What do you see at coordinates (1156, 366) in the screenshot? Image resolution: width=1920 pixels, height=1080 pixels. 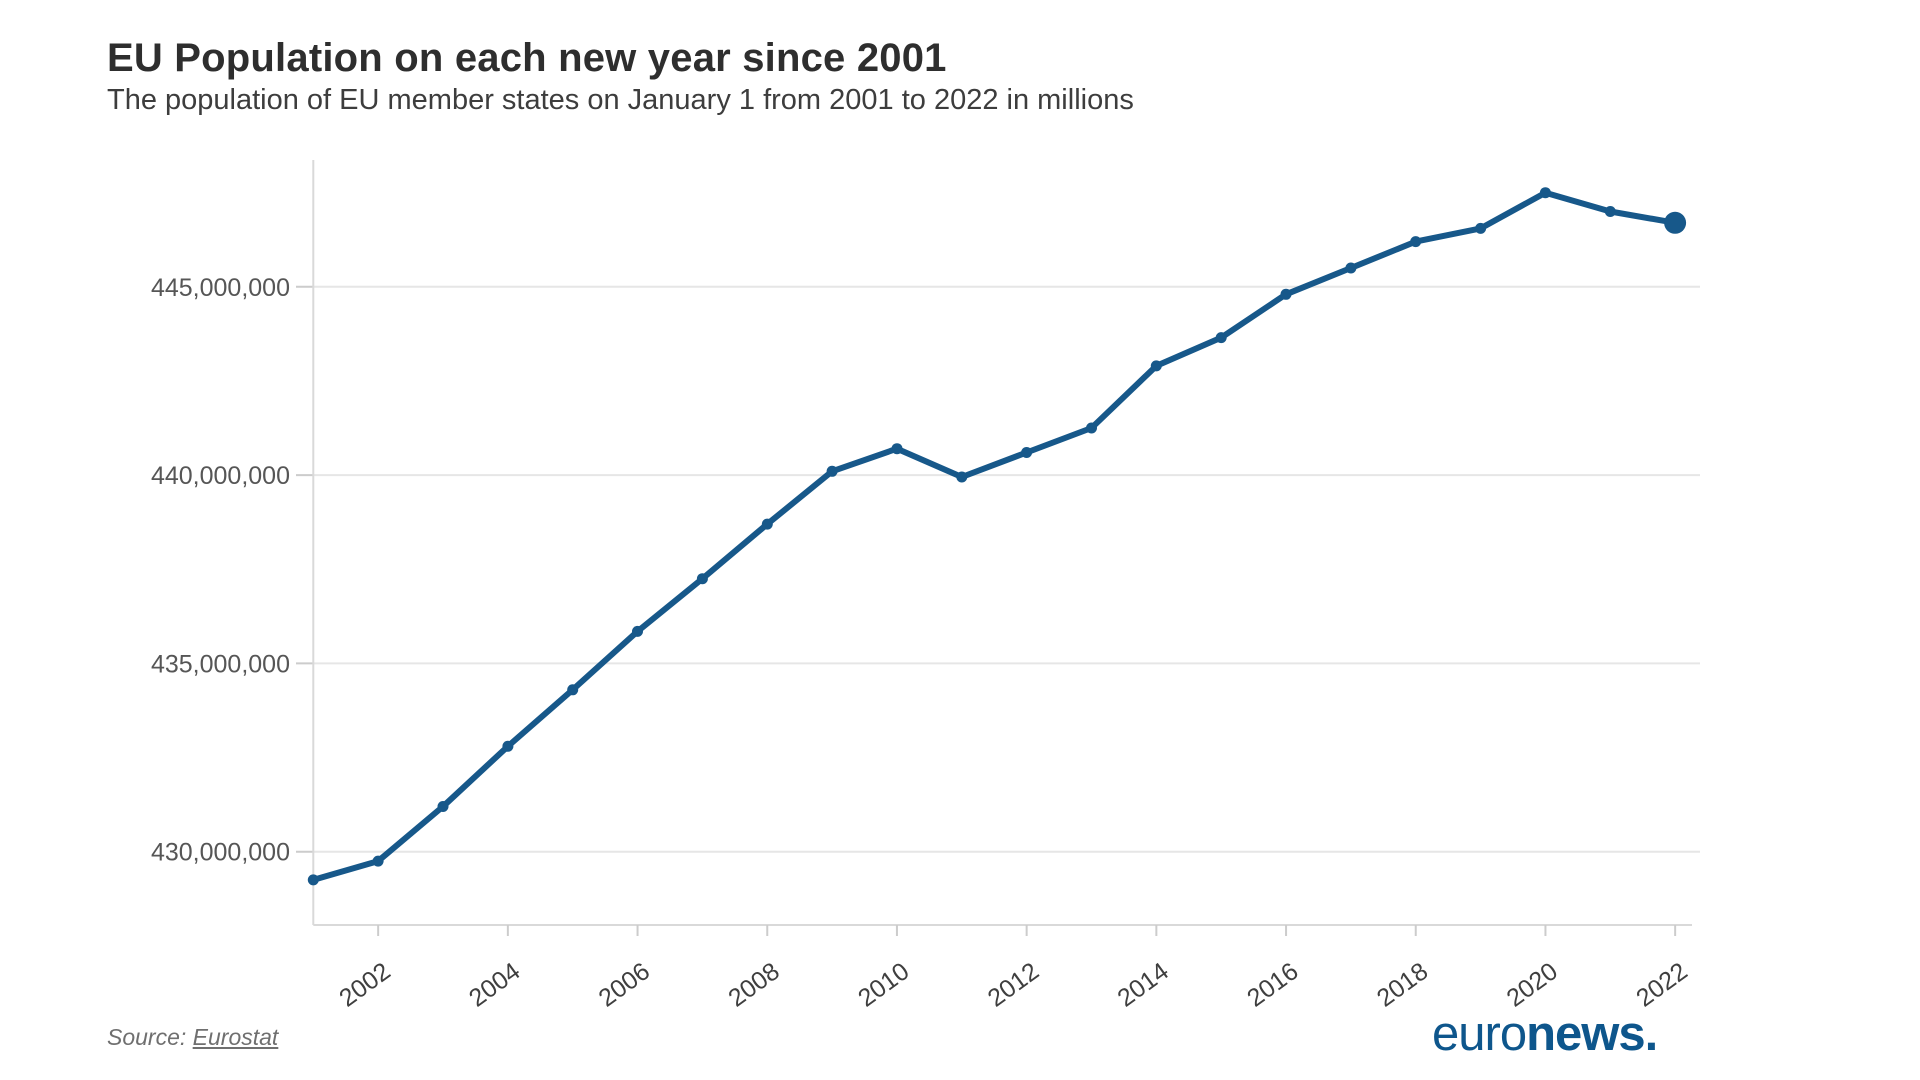 I see `data-point-2014` at bounding box center [1156, 366].